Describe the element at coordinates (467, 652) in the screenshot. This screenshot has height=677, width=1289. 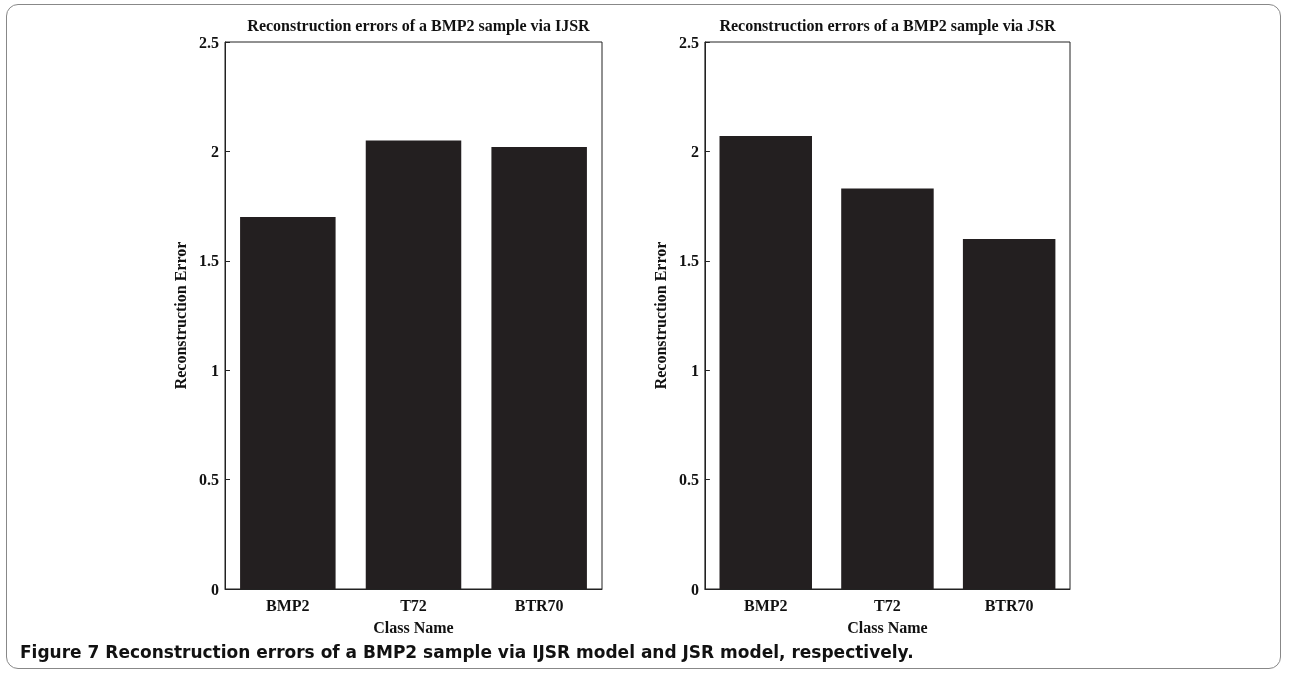
I see `caption: Figure 7 Reconstruction errors of a BMP2 sample via IJSR model and JSR model, respectively.` at that location.